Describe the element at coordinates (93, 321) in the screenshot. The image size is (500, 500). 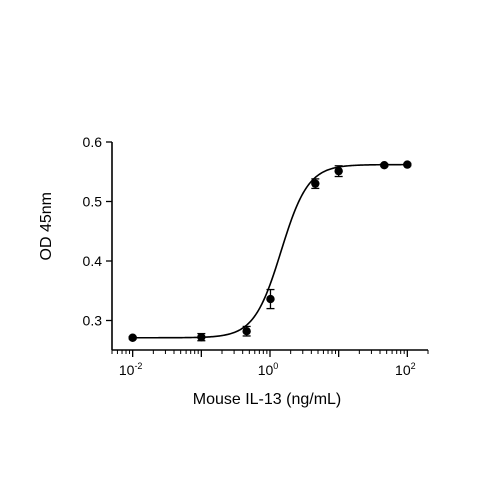
I see `y-tick-label: 0.3` at that location.